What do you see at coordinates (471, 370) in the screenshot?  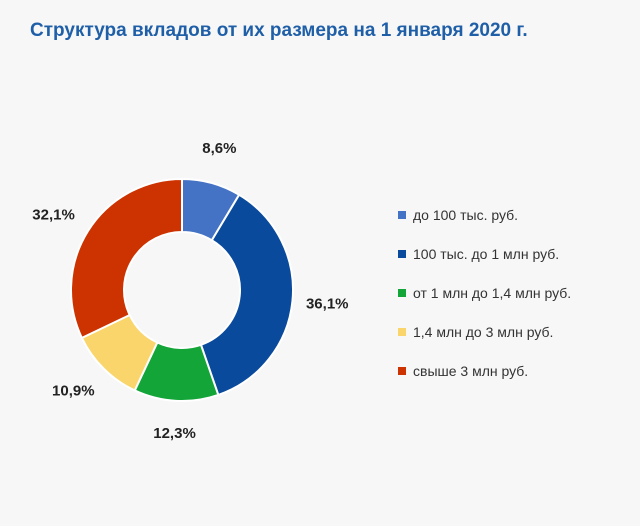 I see `legend-label-5: свыше 3 млн руб.` at bounding box center [471, 370].